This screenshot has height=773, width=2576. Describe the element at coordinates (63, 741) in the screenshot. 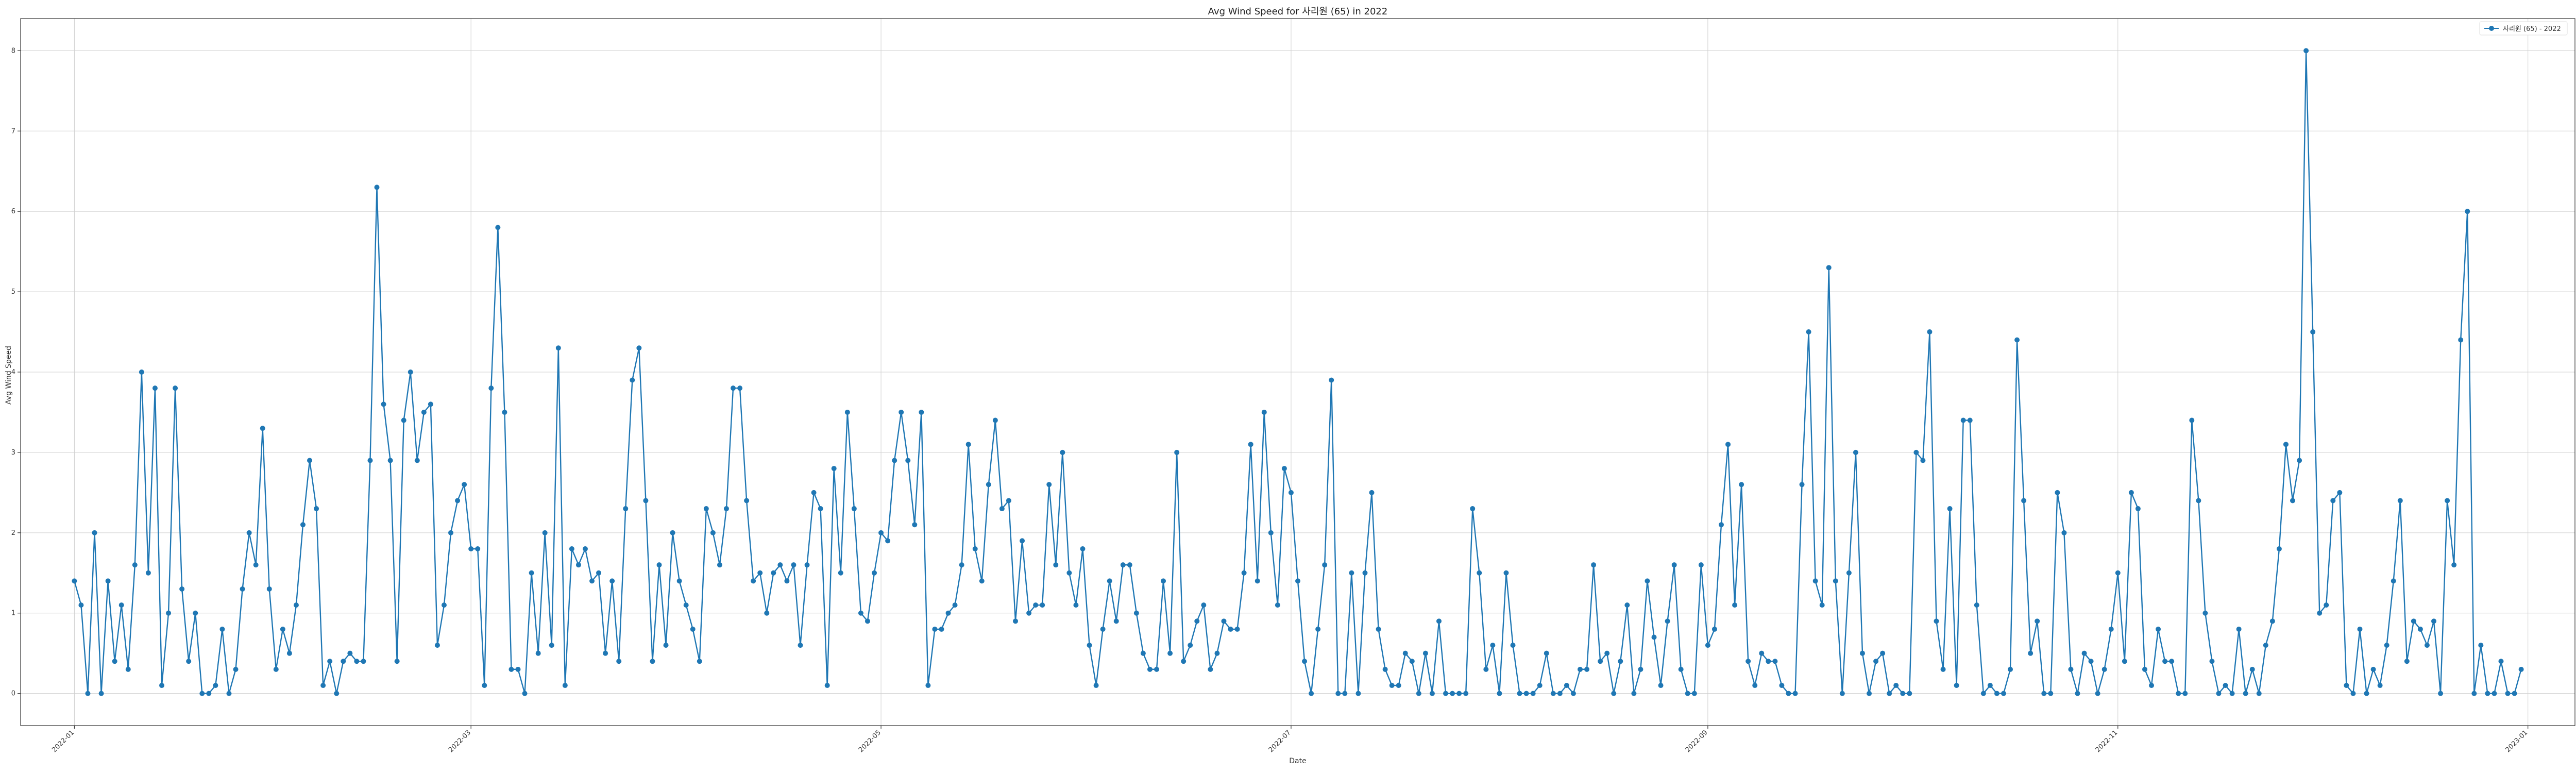

I see `x-tick-label: 2022-01` at that location.